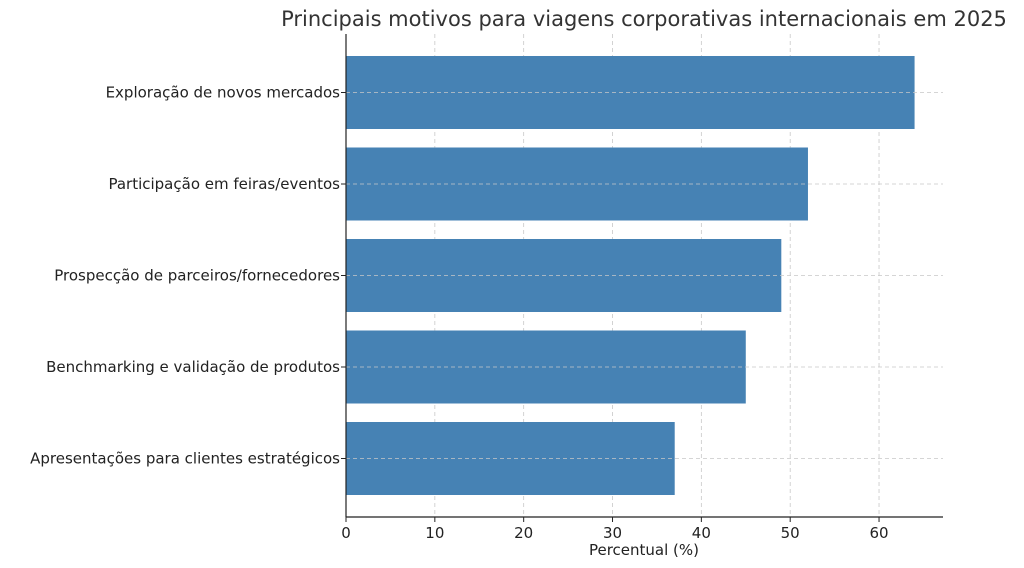 This screenshot has width=1024, height=568. Describe the element at coordinates (577, 184) in the screenshot. I see `bar` at that location.